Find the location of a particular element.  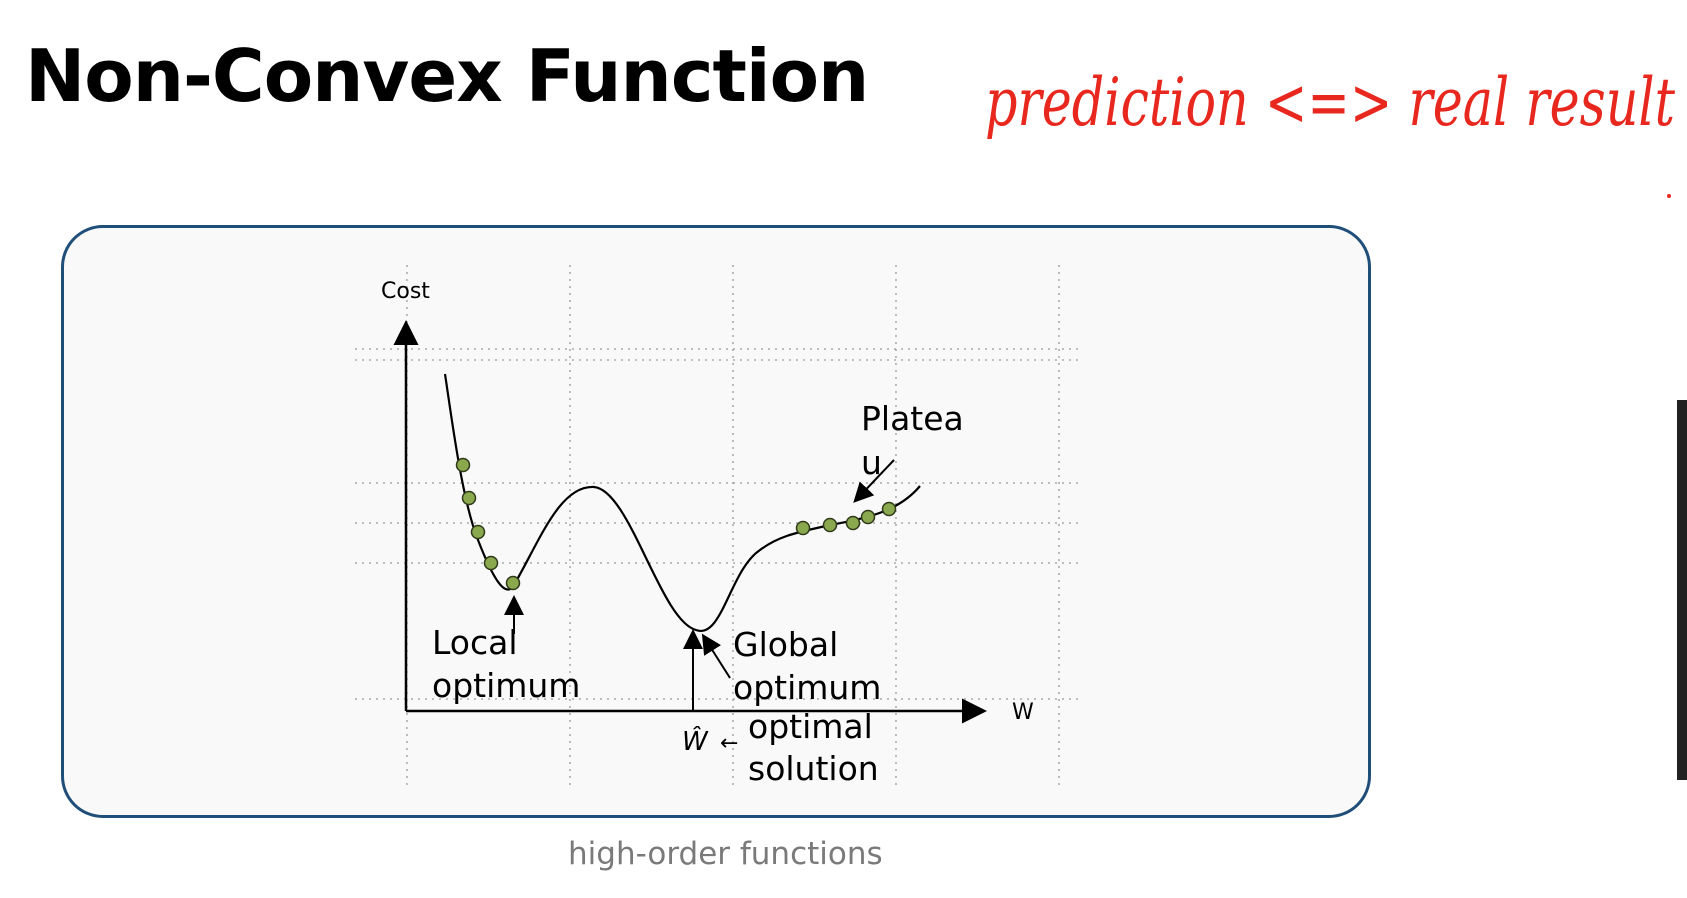

global-optimum-label-line1: Global is located at coordinates (785, 644).